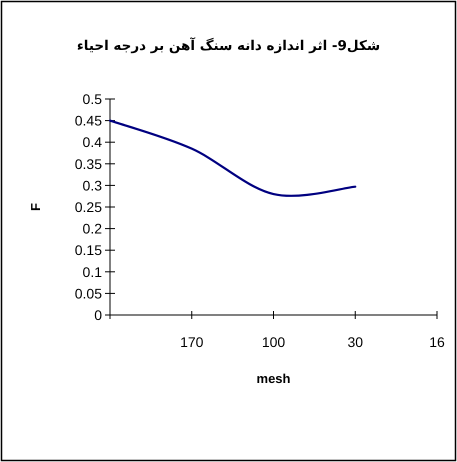 This screenshot has height=462, width=457. What do you see at coordinates (88, 120) in the screenshot?
I see `y-tick-label: 0.45` at bounding box center [88, 120].